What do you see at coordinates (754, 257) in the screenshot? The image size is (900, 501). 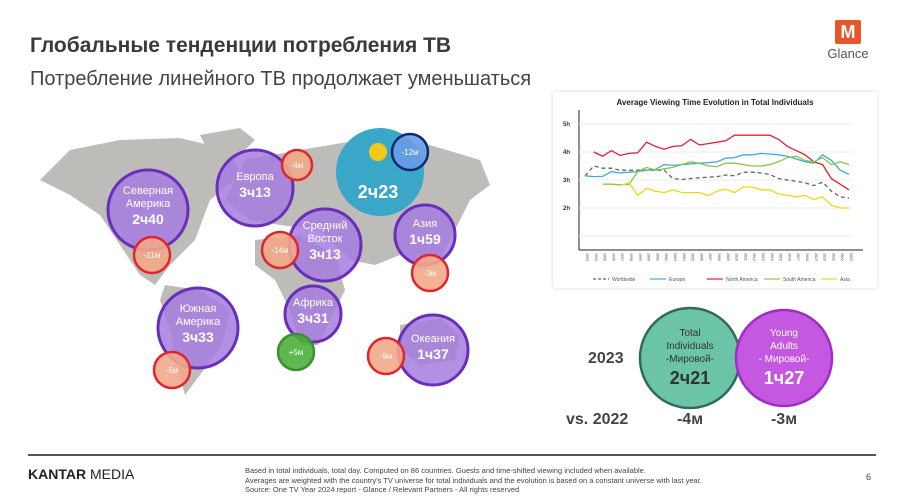 I see `x-tick-label: 2012` at bounding box center [754, 257].